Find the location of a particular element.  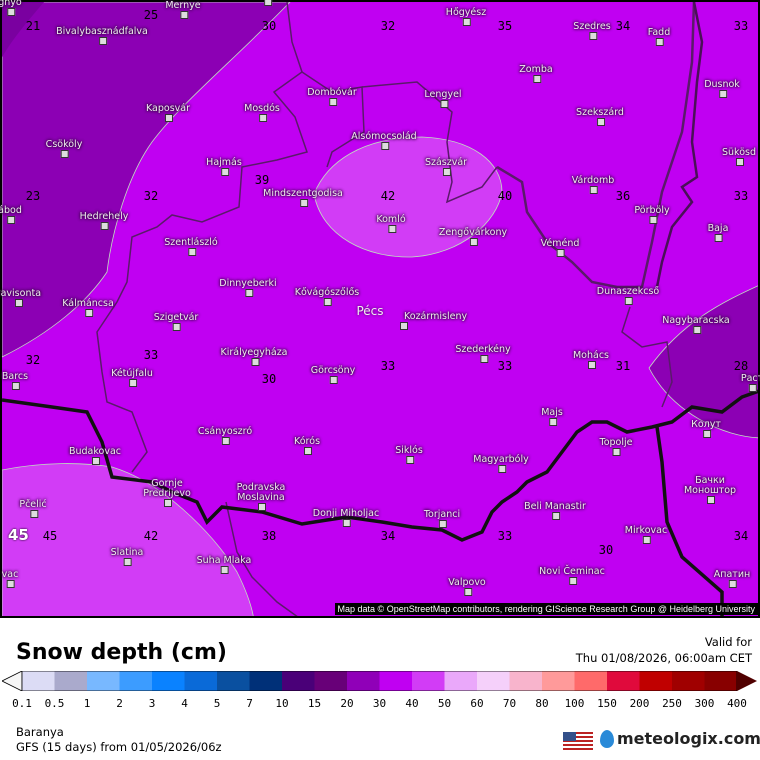

scale-tick-label: 20 is located at coordinates (347, 703).